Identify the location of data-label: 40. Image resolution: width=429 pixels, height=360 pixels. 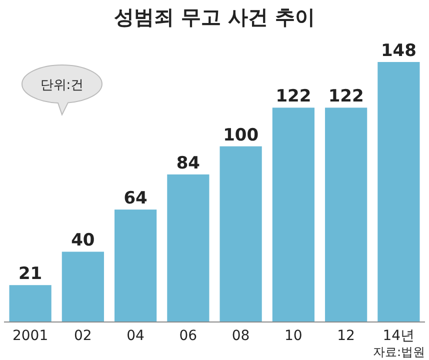
(83, 240).